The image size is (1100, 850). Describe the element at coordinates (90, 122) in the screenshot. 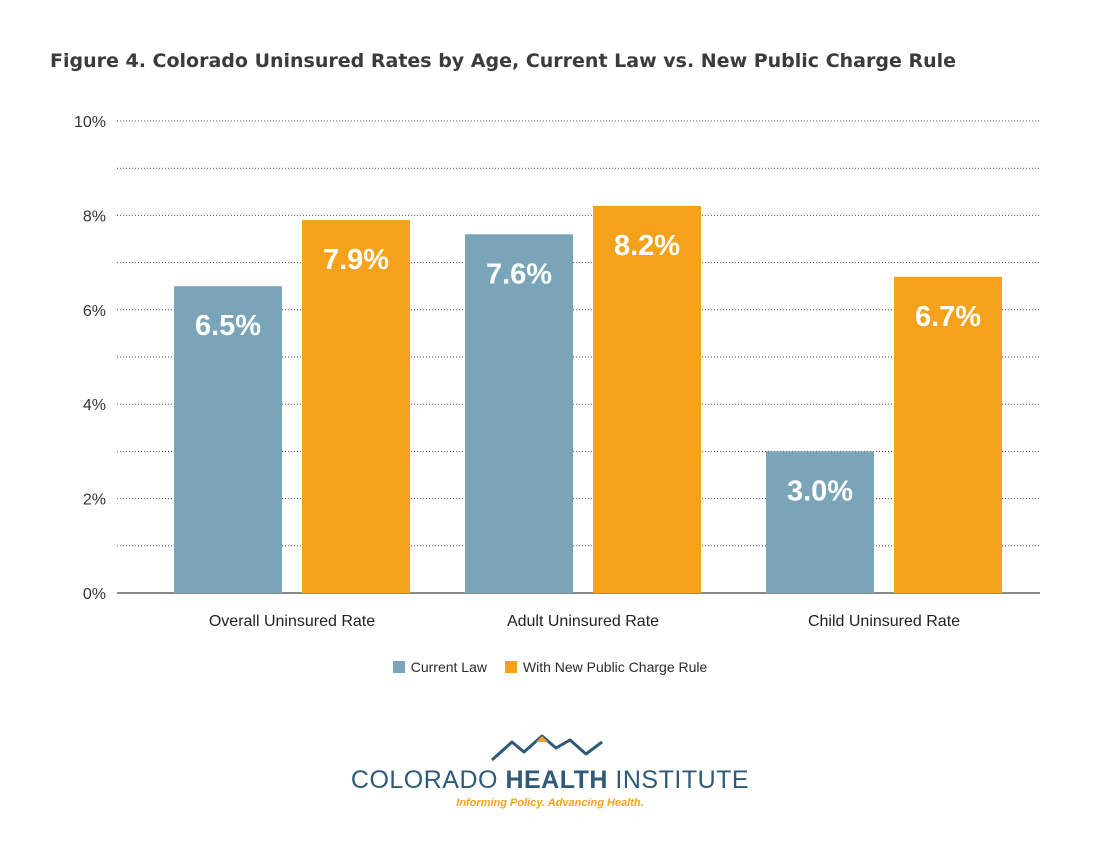

I see `y-tick-label: 10%` at that location.